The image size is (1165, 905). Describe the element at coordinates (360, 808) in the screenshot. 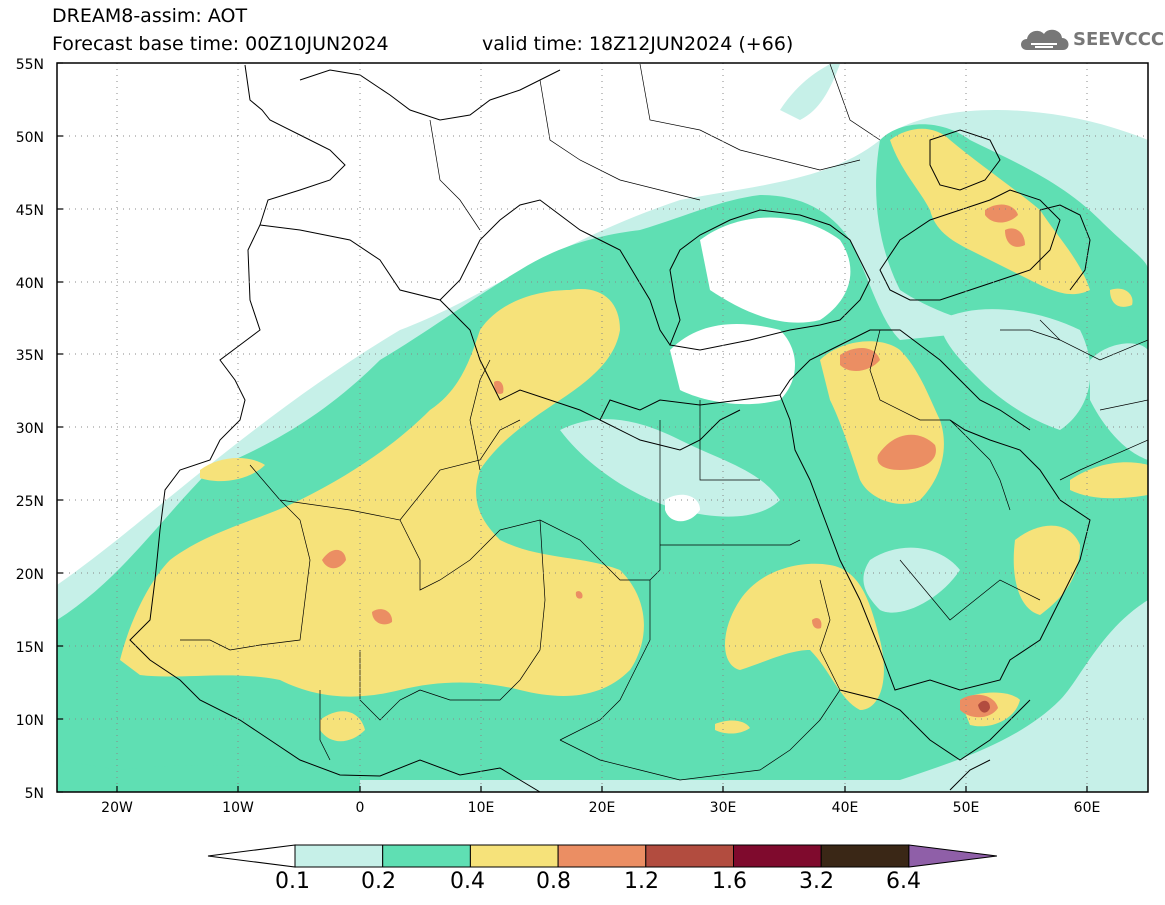

I see `lon-label: 0` at that location.